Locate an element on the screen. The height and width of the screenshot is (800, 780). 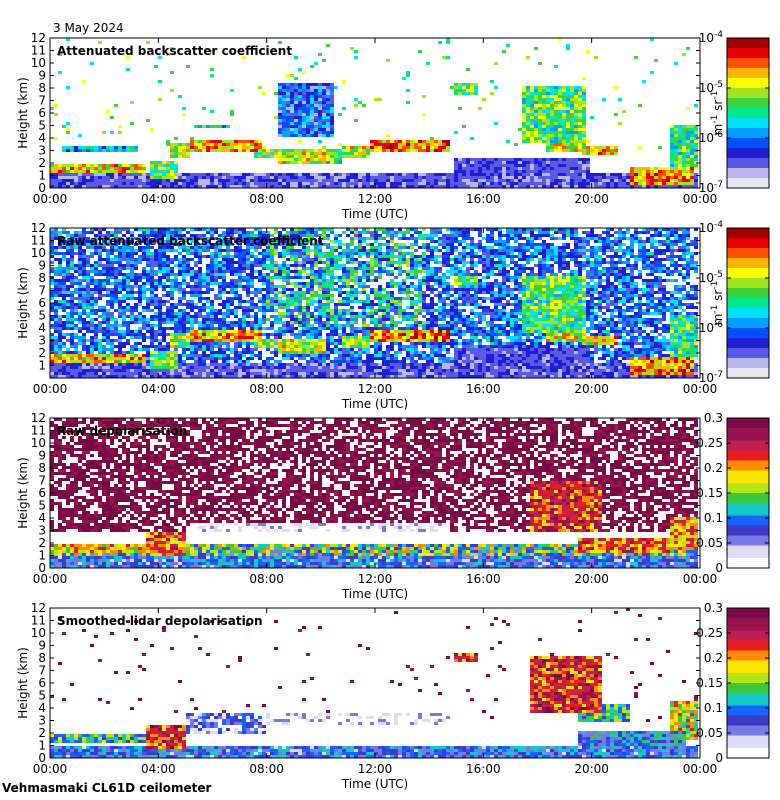
y-tick-label: 10 is located at coordinates (38, 63).